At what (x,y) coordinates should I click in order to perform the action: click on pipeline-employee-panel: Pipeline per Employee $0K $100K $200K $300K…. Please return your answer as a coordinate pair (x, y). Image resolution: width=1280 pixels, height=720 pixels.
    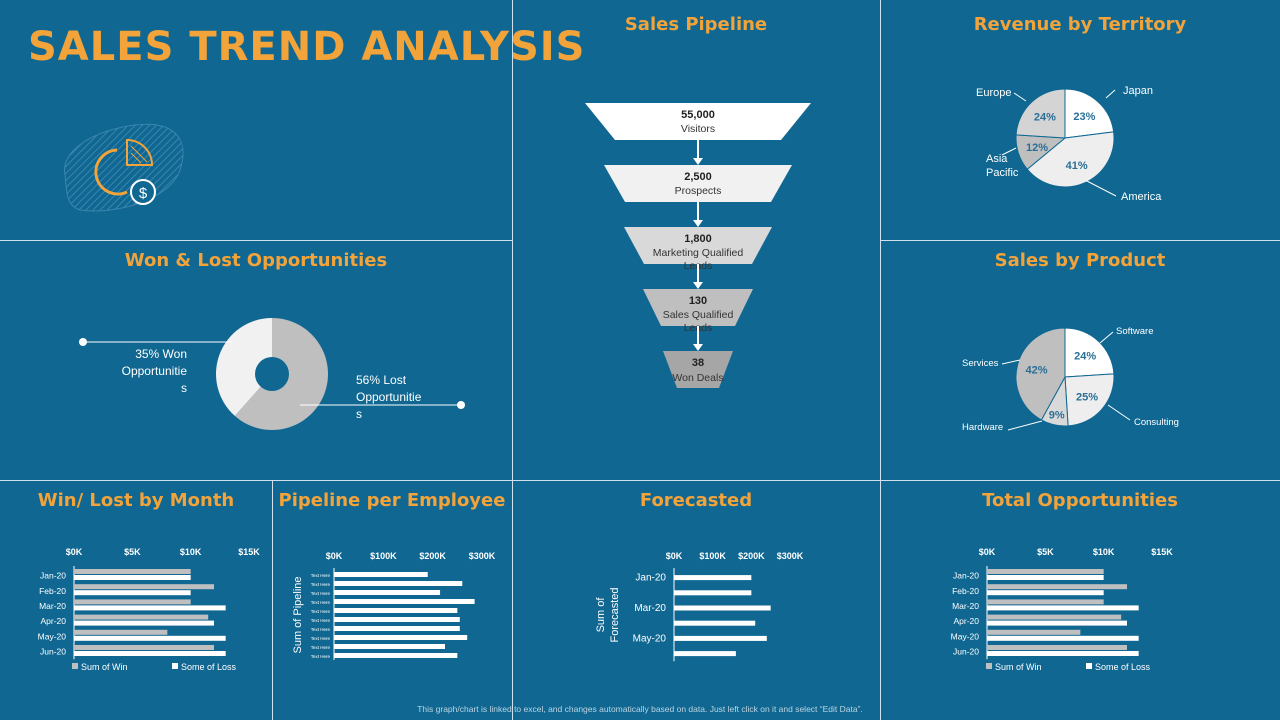
    Looking at the image, I should click on (392, 600).